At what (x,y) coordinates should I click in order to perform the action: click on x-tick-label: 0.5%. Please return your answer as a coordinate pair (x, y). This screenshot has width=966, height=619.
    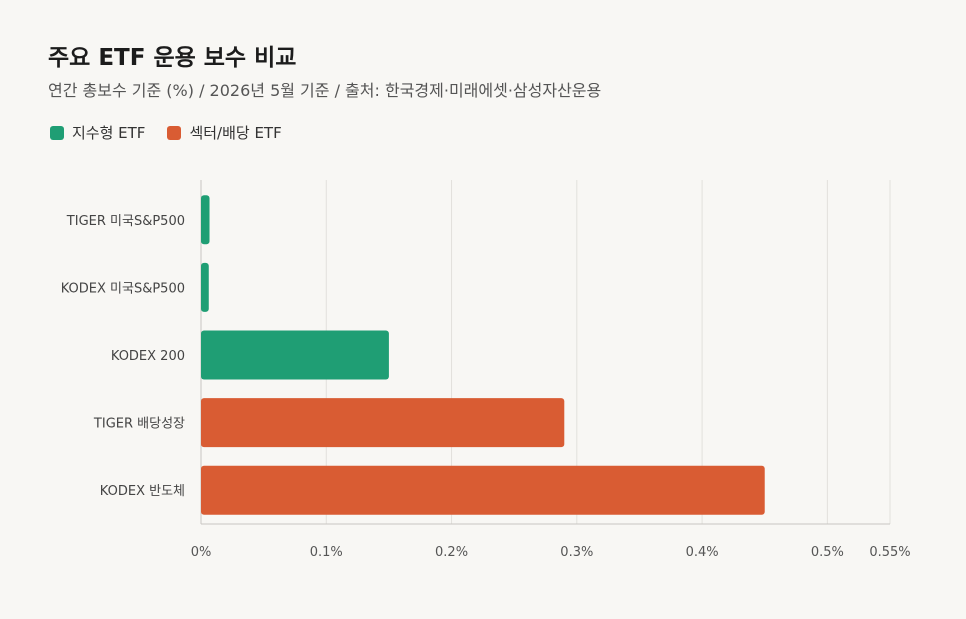
    Looking at the image, I should click on (827, 552).